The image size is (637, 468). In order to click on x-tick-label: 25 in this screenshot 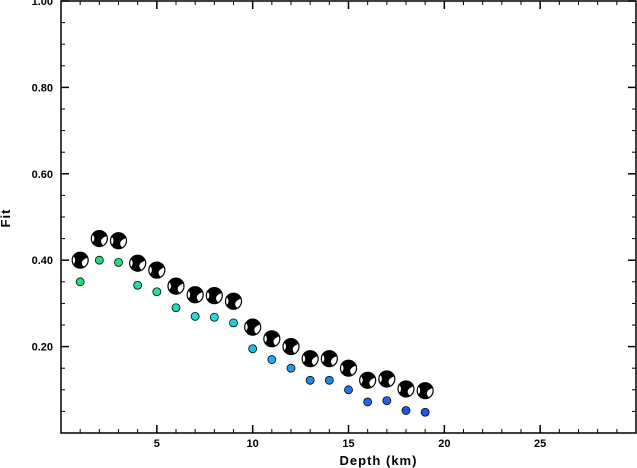, I will do `click(540, 444)`.